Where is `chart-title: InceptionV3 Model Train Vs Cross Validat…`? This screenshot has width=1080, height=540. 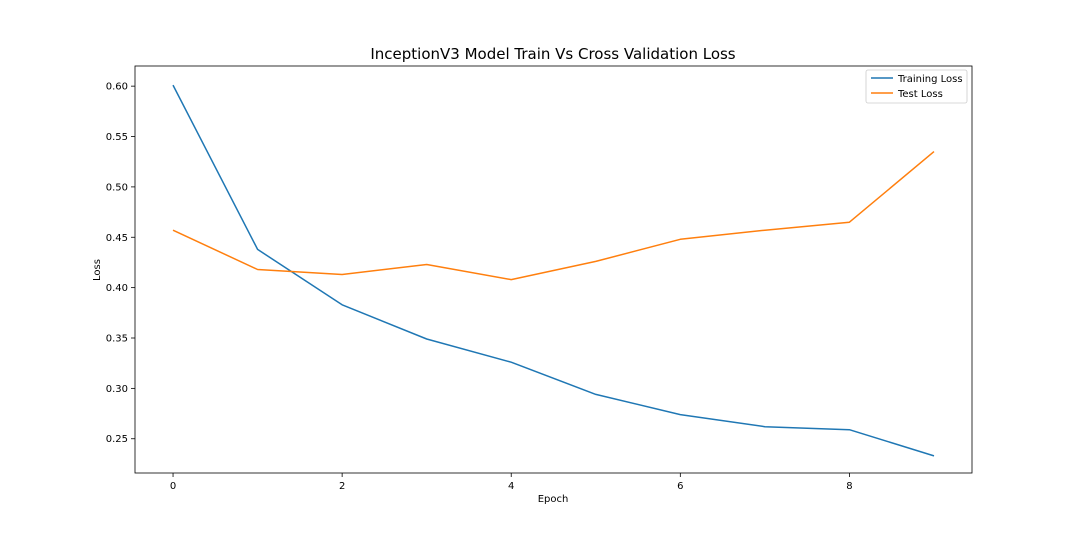
chart-title: InceptionV3 Model Train Vs Cross Validat… is located at coordinates (552, 54).